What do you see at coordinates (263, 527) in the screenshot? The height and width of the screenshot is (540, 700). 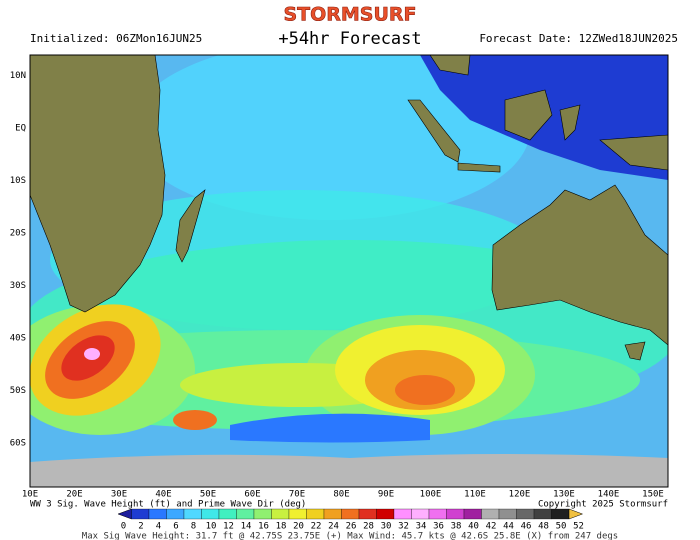 I see `colorbar-label: 16` at bounding box center [263, 527].